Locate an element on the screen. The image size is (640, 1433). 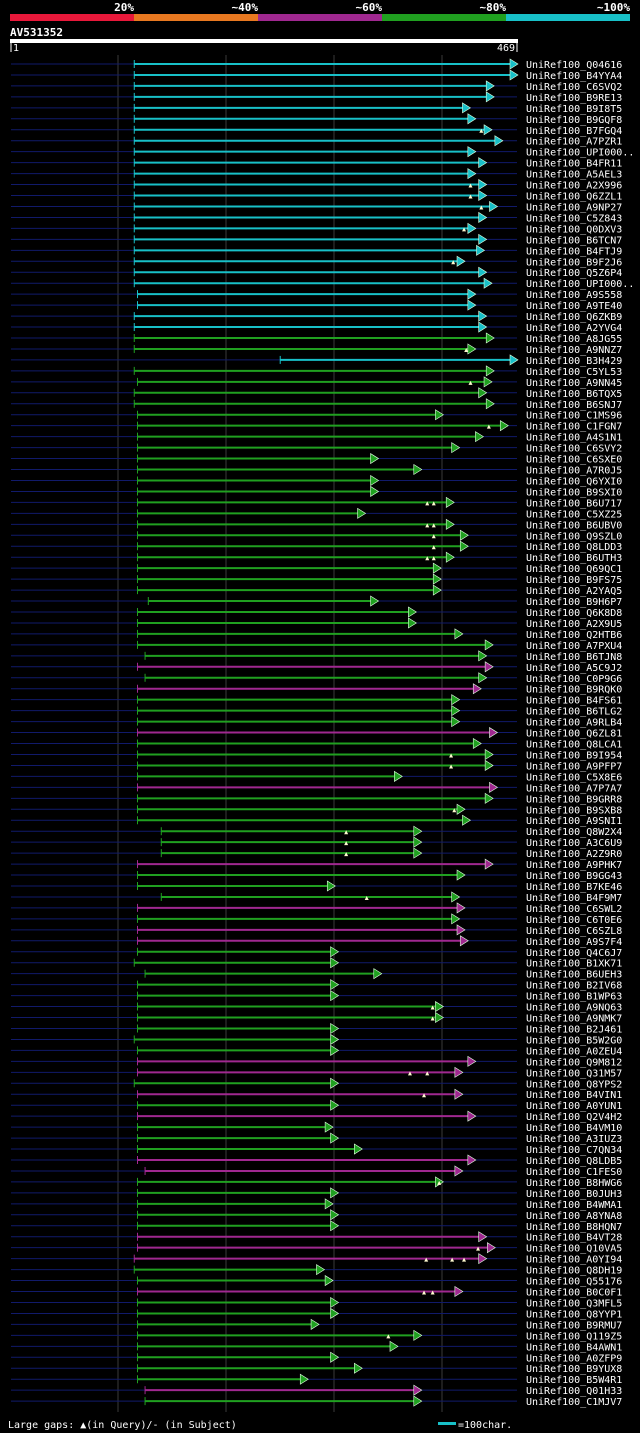
hit-row: UniRef100_B6SNJ7 is located at coordinates (316, 404).